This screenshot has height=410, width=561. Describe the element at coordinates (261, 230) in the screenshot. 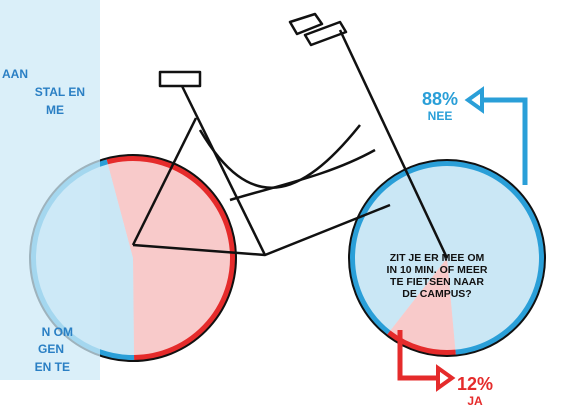

I see `chain-stay` at that location.